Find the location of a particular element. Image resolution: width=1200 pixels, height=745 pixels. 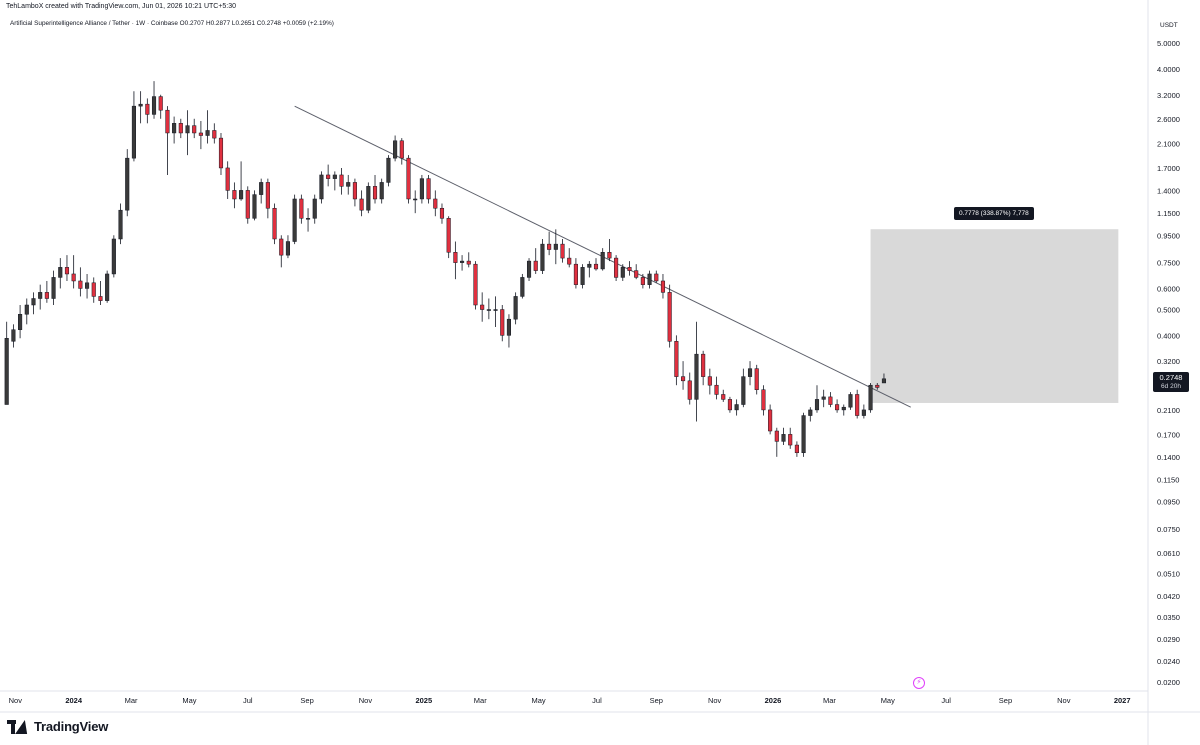

time-tick-label: Jul is located at coordinates (248, 700).